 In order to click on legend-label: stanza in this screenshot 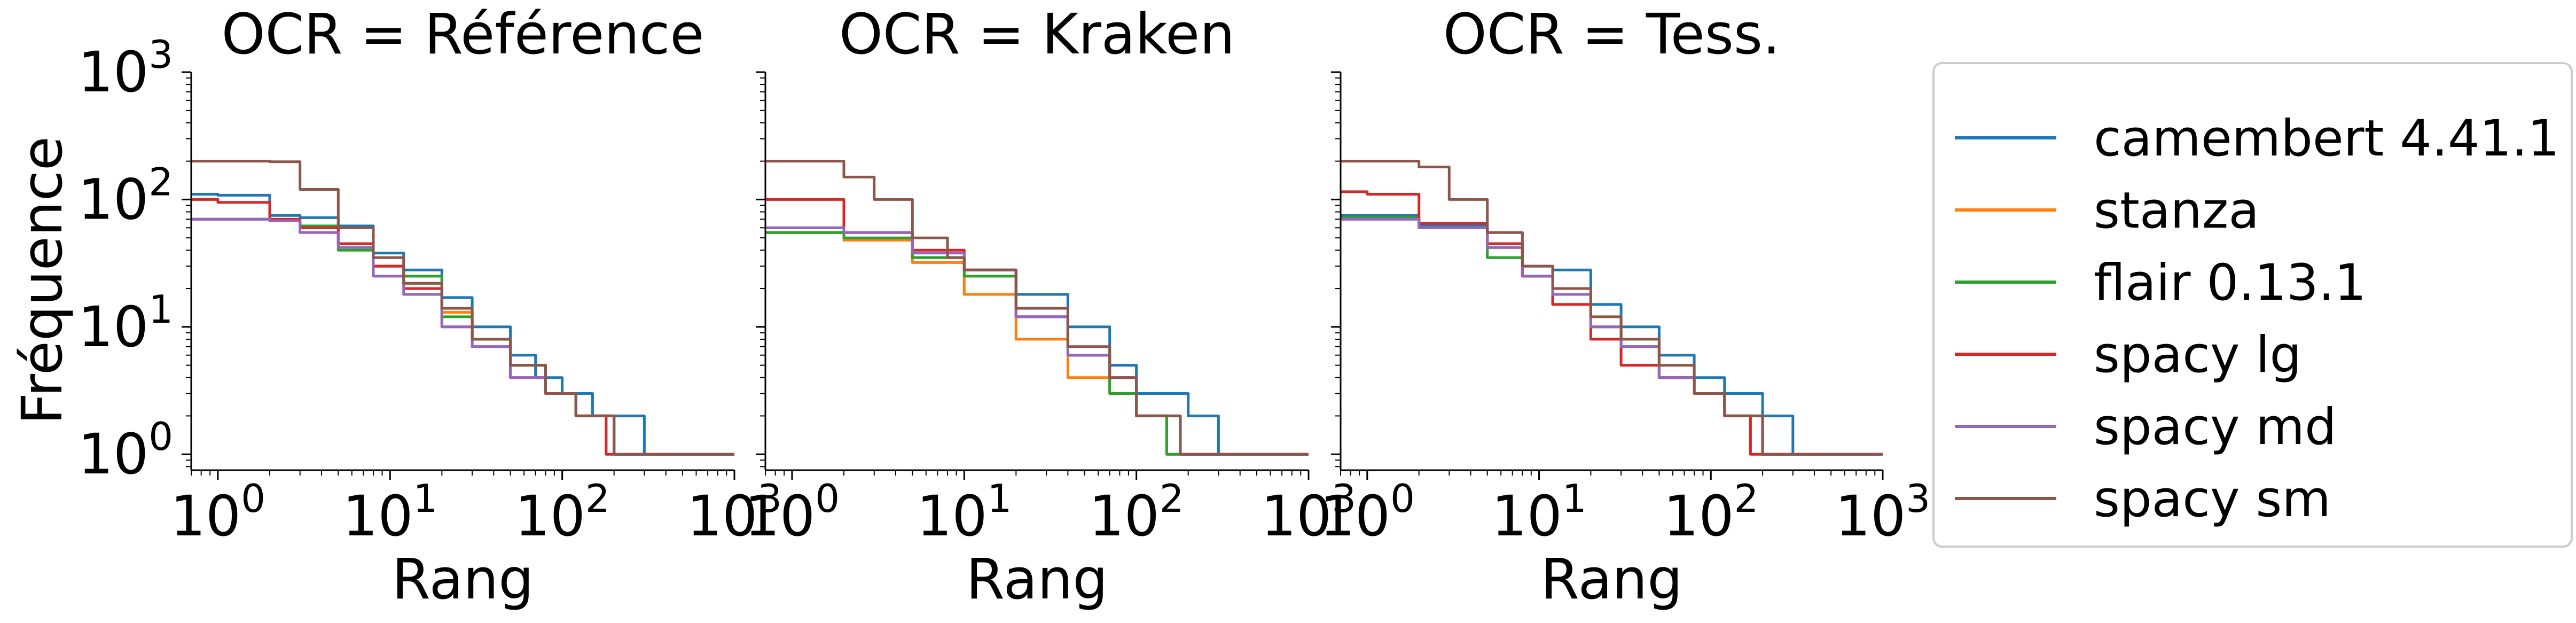, I will do `click(2176, 211)`.